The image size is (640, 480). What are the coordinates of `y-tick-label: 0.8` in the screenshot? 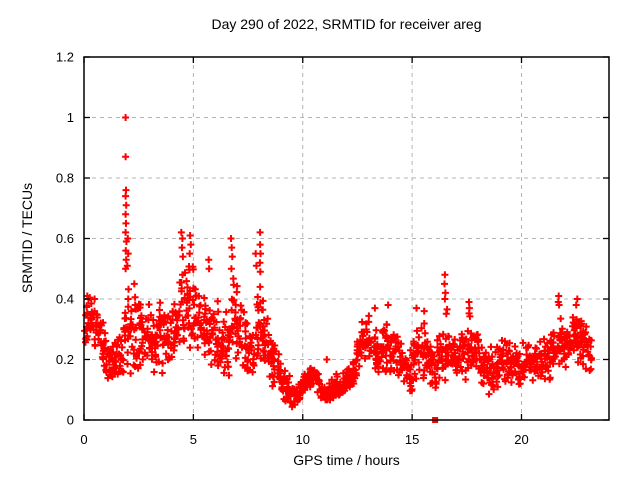 It's located at (65, 178).